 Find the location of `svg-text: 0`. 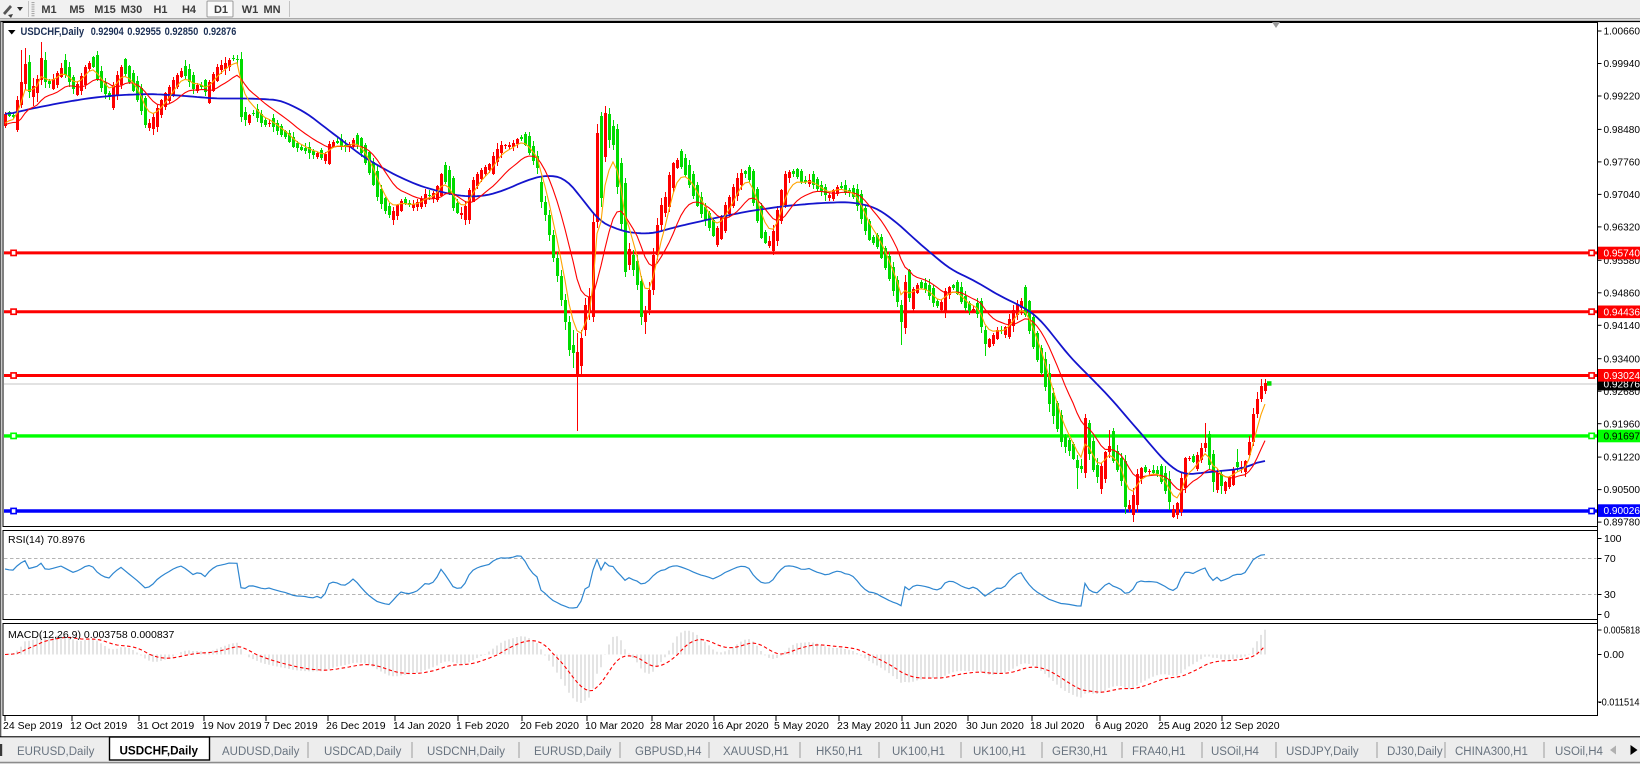

svg-text: 0 is located at coordinates (1607, 615).